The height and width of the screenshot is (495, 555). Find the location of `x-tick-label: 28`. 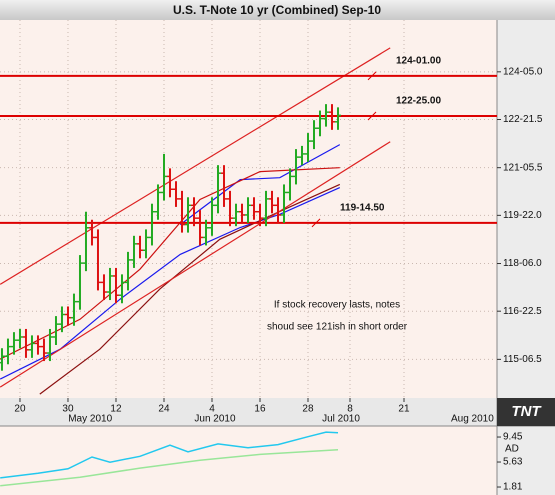

x-tick-label: 28 is located at coordinates (308, 409).